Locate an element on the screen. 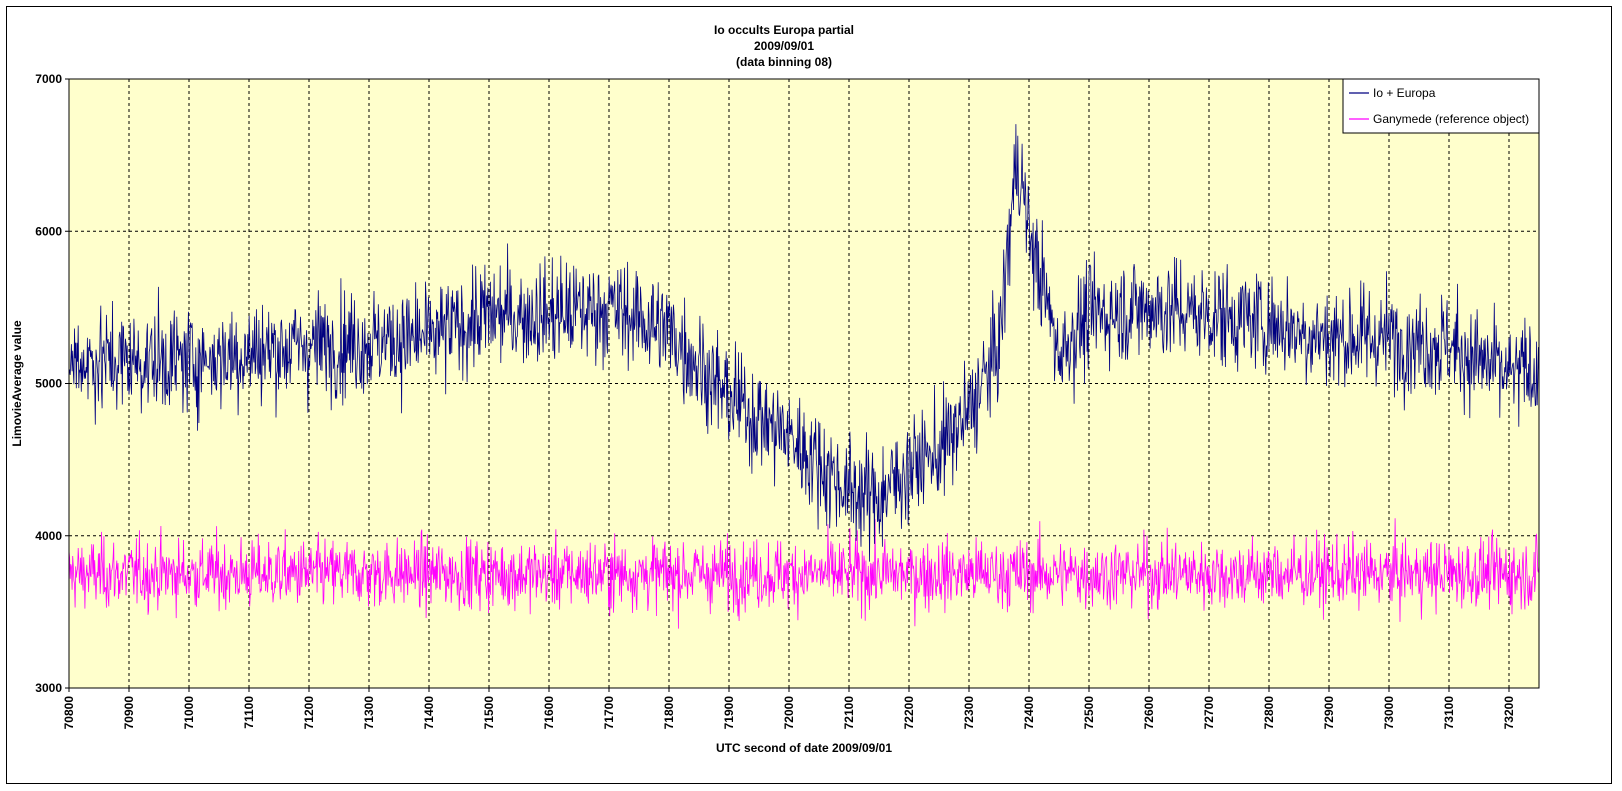 The height and width of the screenshot is (791, 1622). y-tick-label: 7000 is located at coordinates (48, 79).